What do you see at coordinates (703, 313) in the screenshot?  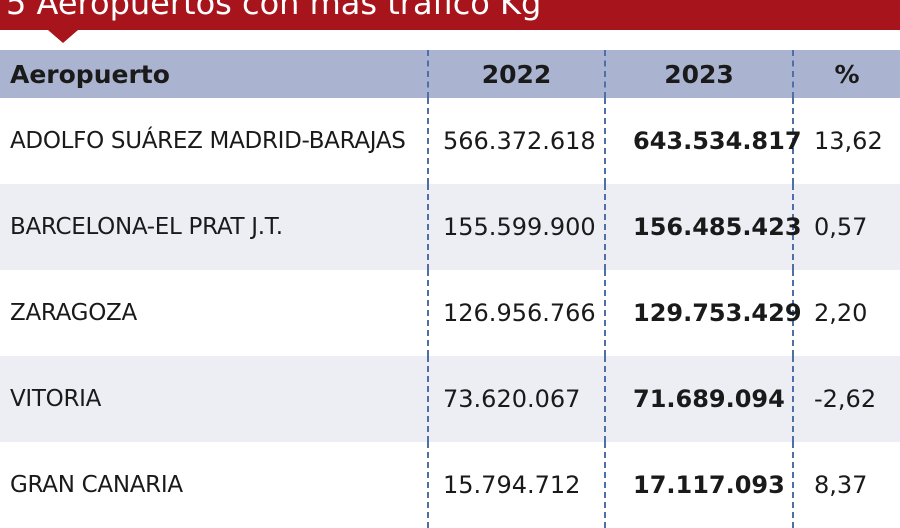 I see `value-2023: 129.753.429` at bounding box center [703, 313].